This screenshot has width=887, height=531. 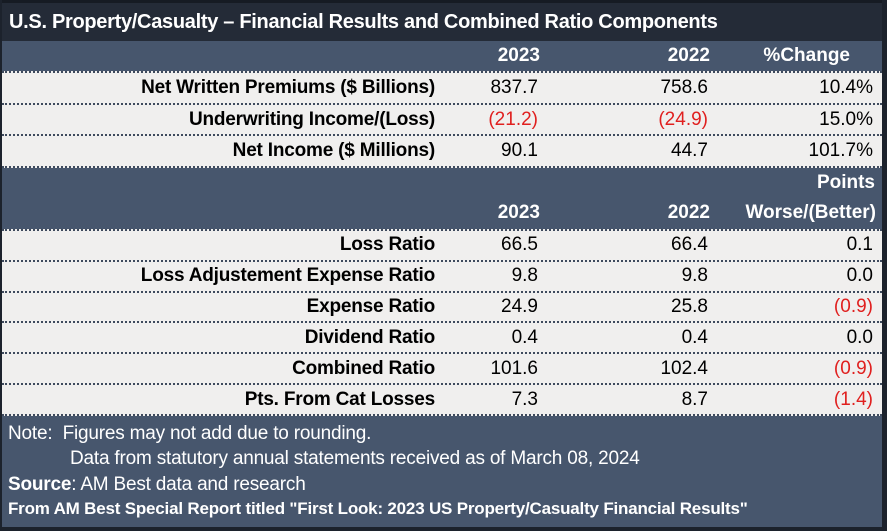 I want to click on table-row: Expense Ratio 24.9 25.8 (0.9), so click(x=442, y=308).